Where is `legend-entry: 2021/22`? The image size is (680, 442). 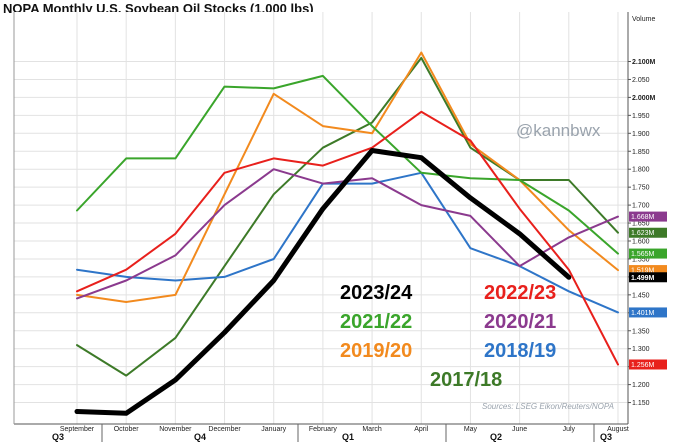 legend-entry: 2021/22 is located at coordinates (376, 322).